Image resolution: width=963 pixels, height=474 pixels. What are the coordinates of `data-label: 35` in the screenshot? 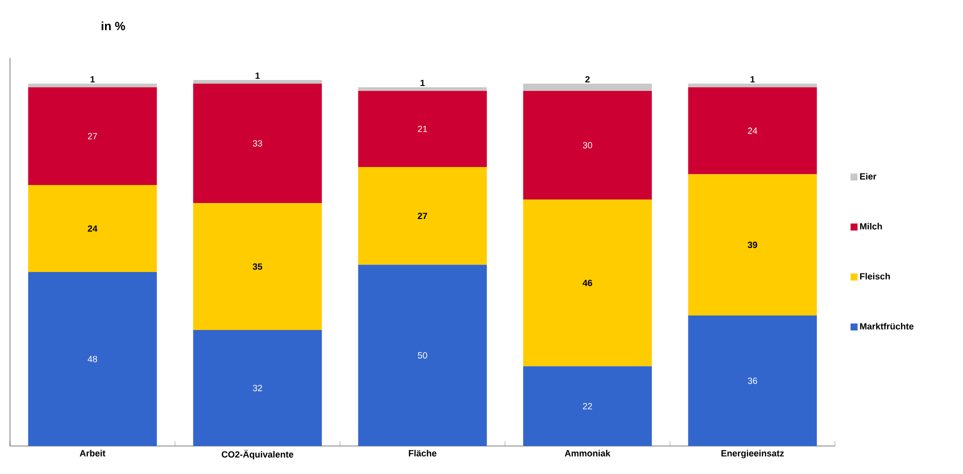 It's located at (257, 266).